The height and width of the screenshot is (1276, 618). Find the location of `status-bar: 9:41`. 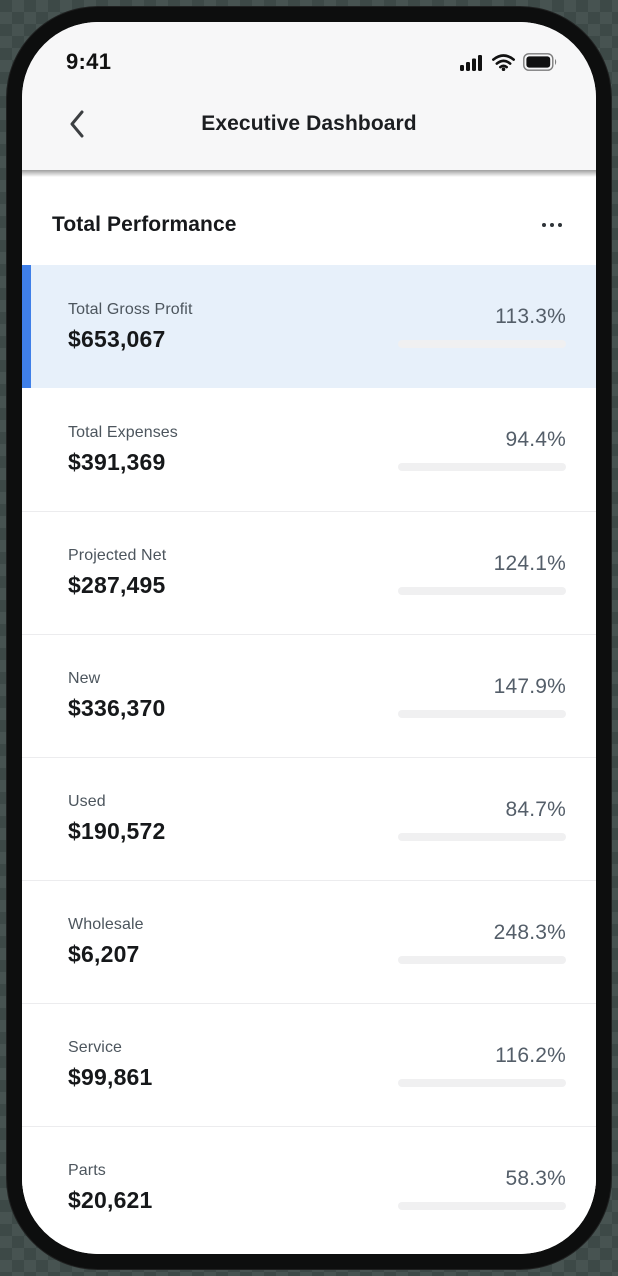

status-bar: 9:41 is located at coordinates (309, 50).